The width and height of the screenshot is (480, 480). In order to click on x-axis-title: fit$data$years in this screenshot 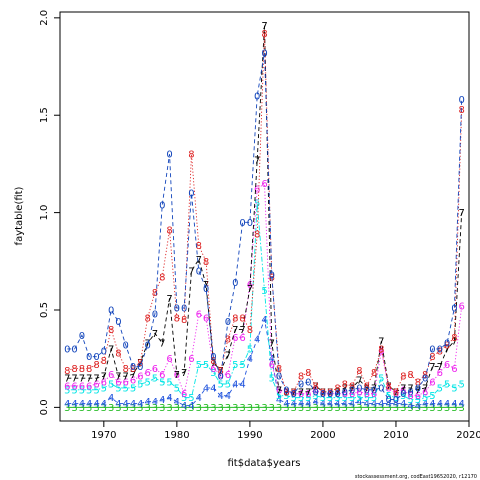, I will do `click(264, 463)`.